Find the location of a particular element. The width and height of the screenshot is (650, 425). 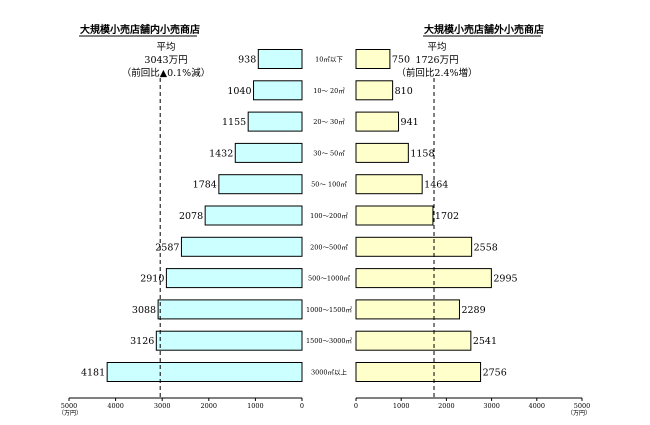

category-label: 1000～1500㎡ is located at coordinates (329, 309).